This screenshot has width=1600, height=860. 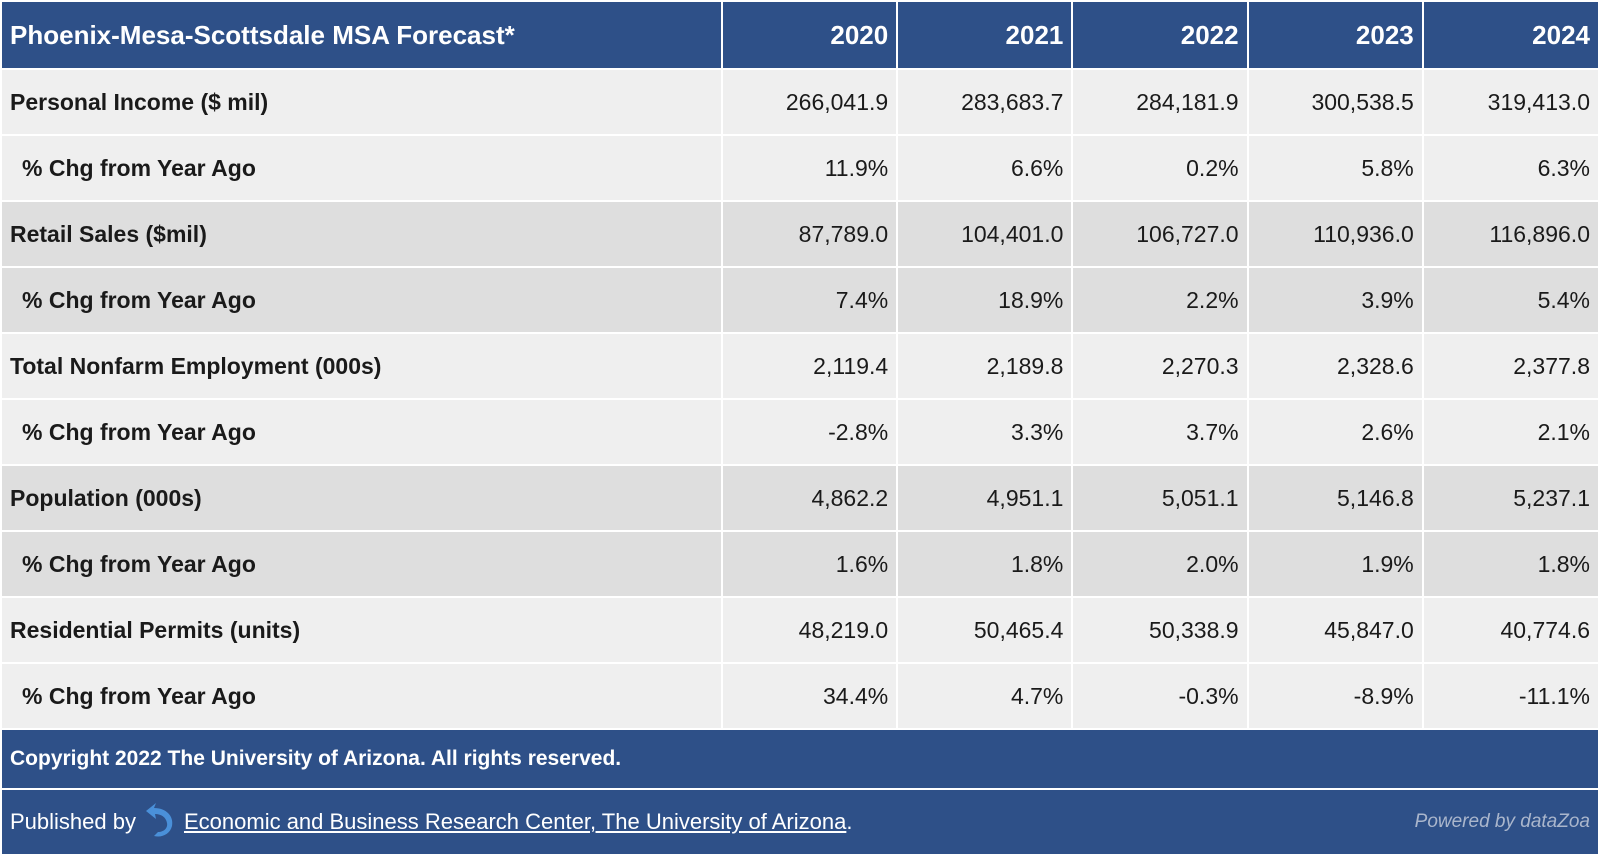 What do you see at coordinates (1160, 432) in the screenshot?
I see `value-cell: 3.7%` at bounding box center [1160, 432].